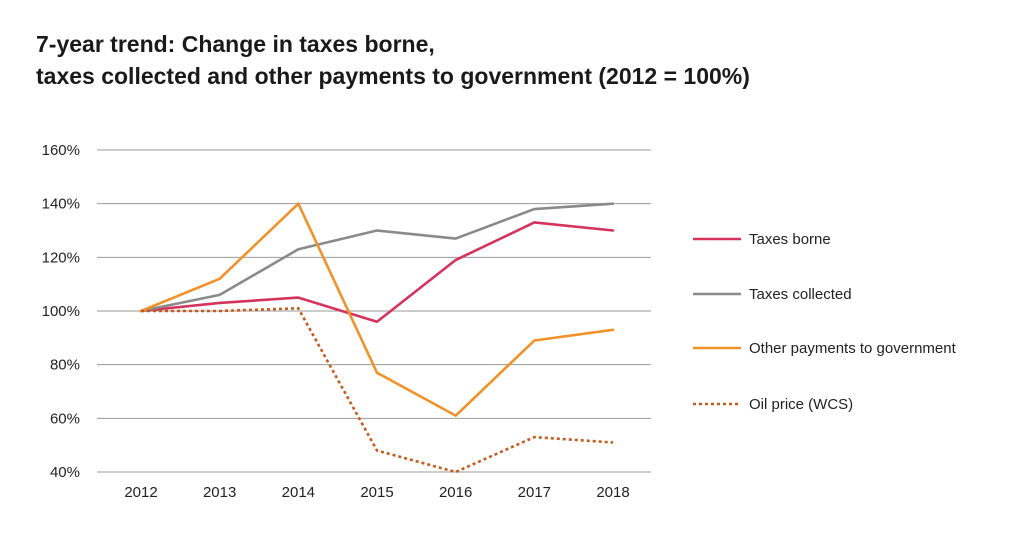 This screenshot has height=557, width=1024. I want to click on x-tick-label: 2014, so click(298, 492).